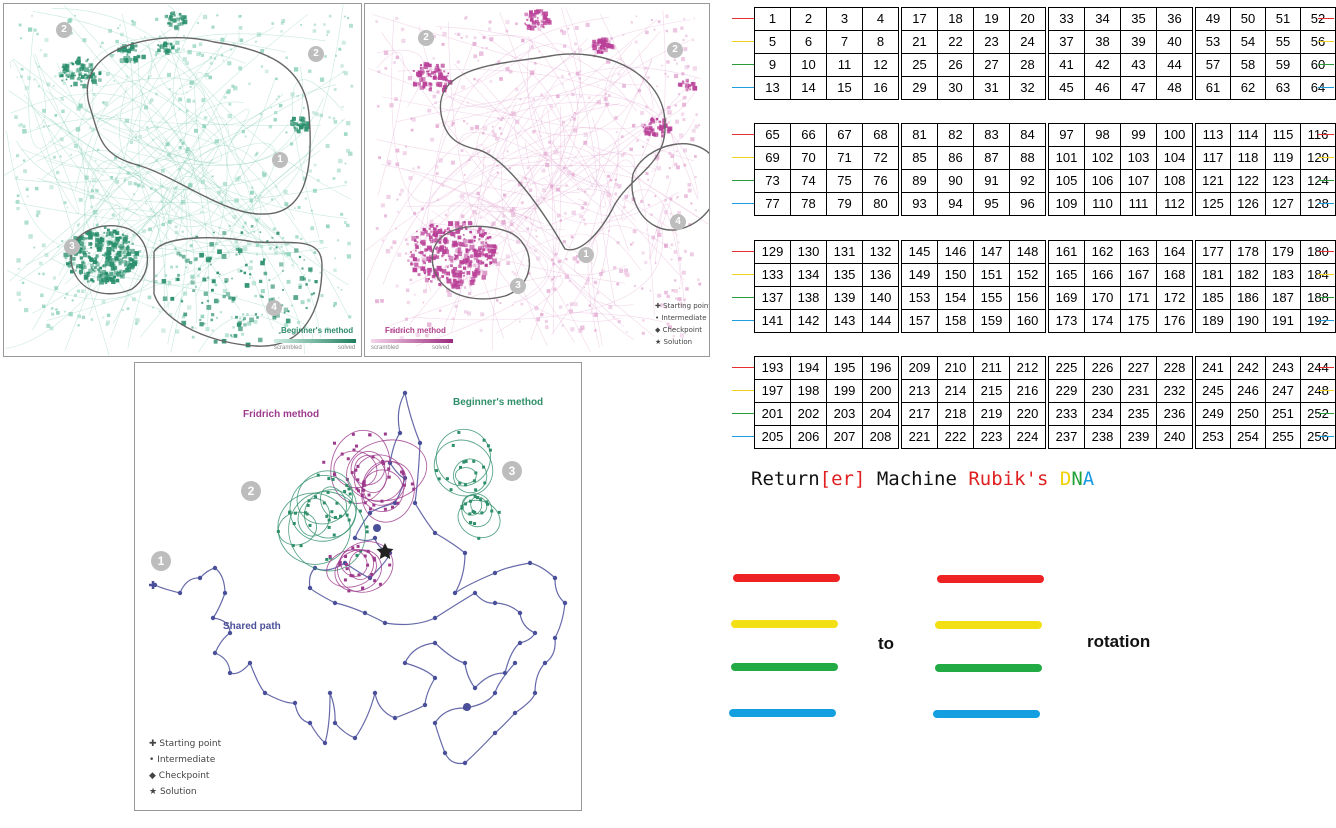 The width and height of the screenshot is (1336, 828). I want to click on region-badge: 2, so click(64, 30).